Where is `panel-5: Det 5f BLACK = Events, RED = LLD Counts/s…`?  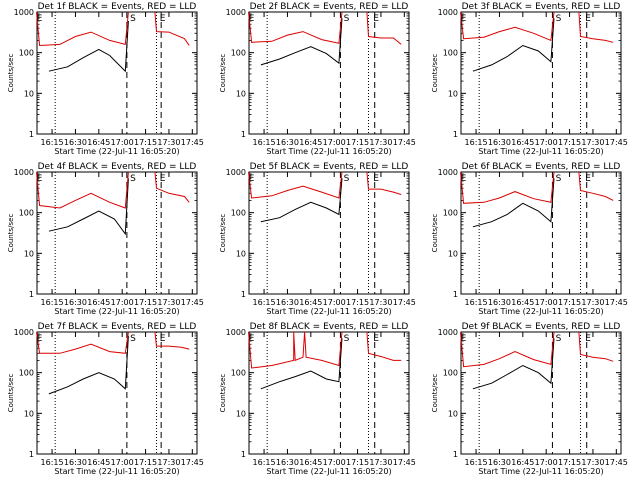
panel-5: Det 5f BLACK = Events, RED = LLD Counts/s… is located at coordinates (317, 239).